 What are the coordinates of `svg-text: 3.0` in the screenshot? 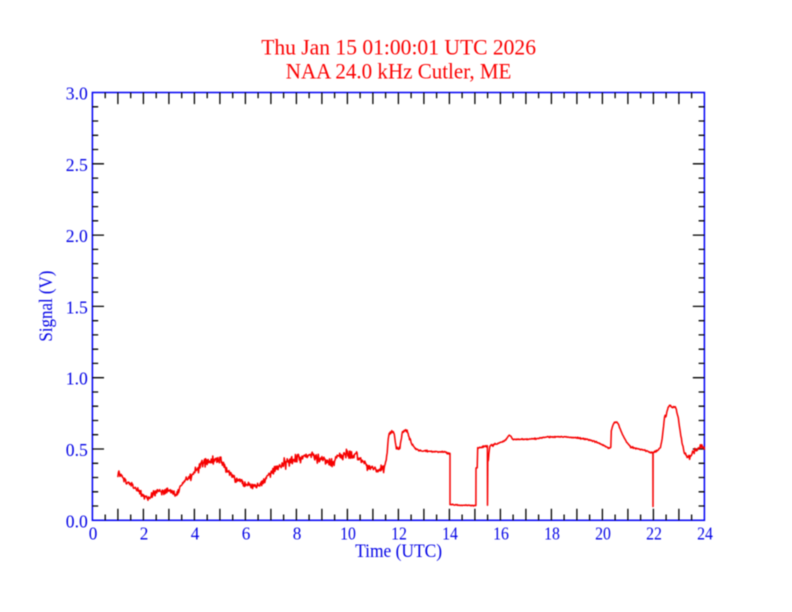 It's located at (77, 94).